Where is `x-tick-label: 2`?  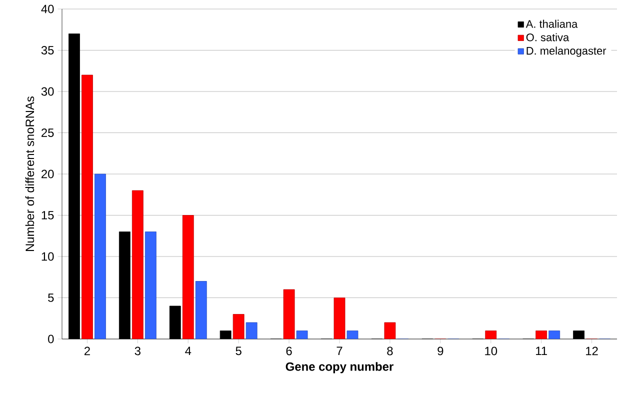
x-tick-label: 2 is located at coordinates (87, 351).